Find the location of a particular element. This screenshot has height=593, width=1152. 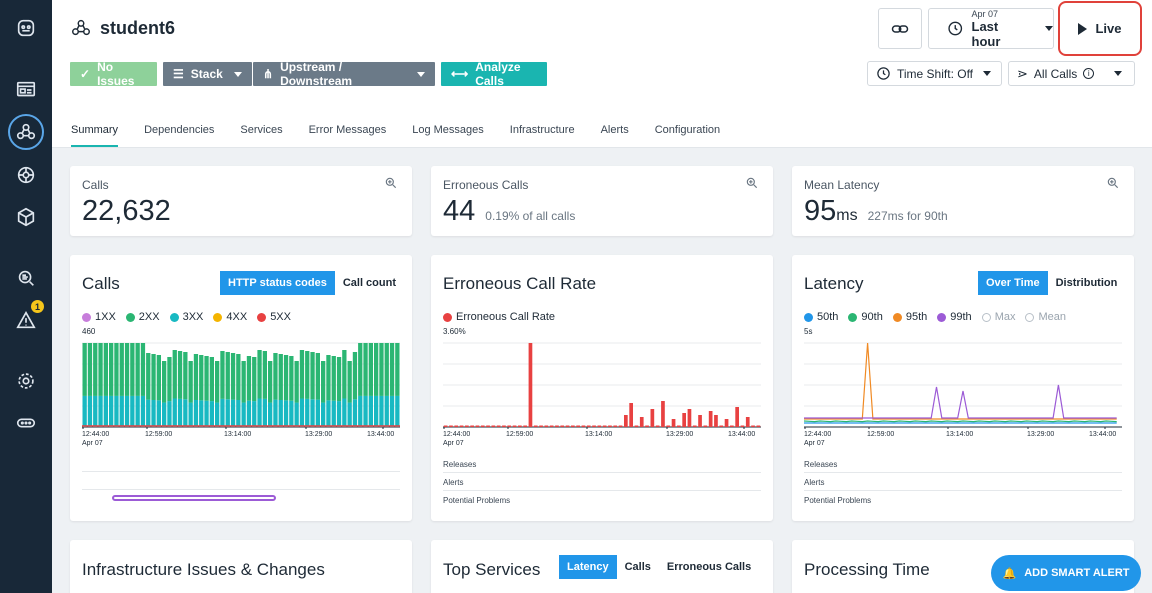

top-services-title: Top Services is located at coordinates (492, 569).